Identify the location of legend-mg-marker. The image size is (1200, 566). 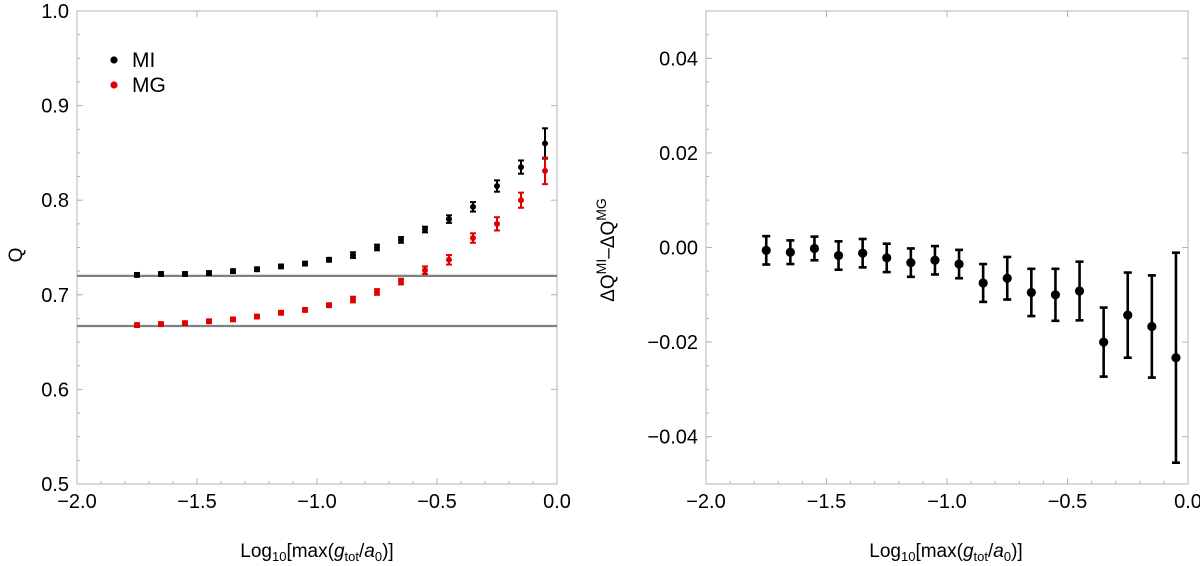
(114, 85).